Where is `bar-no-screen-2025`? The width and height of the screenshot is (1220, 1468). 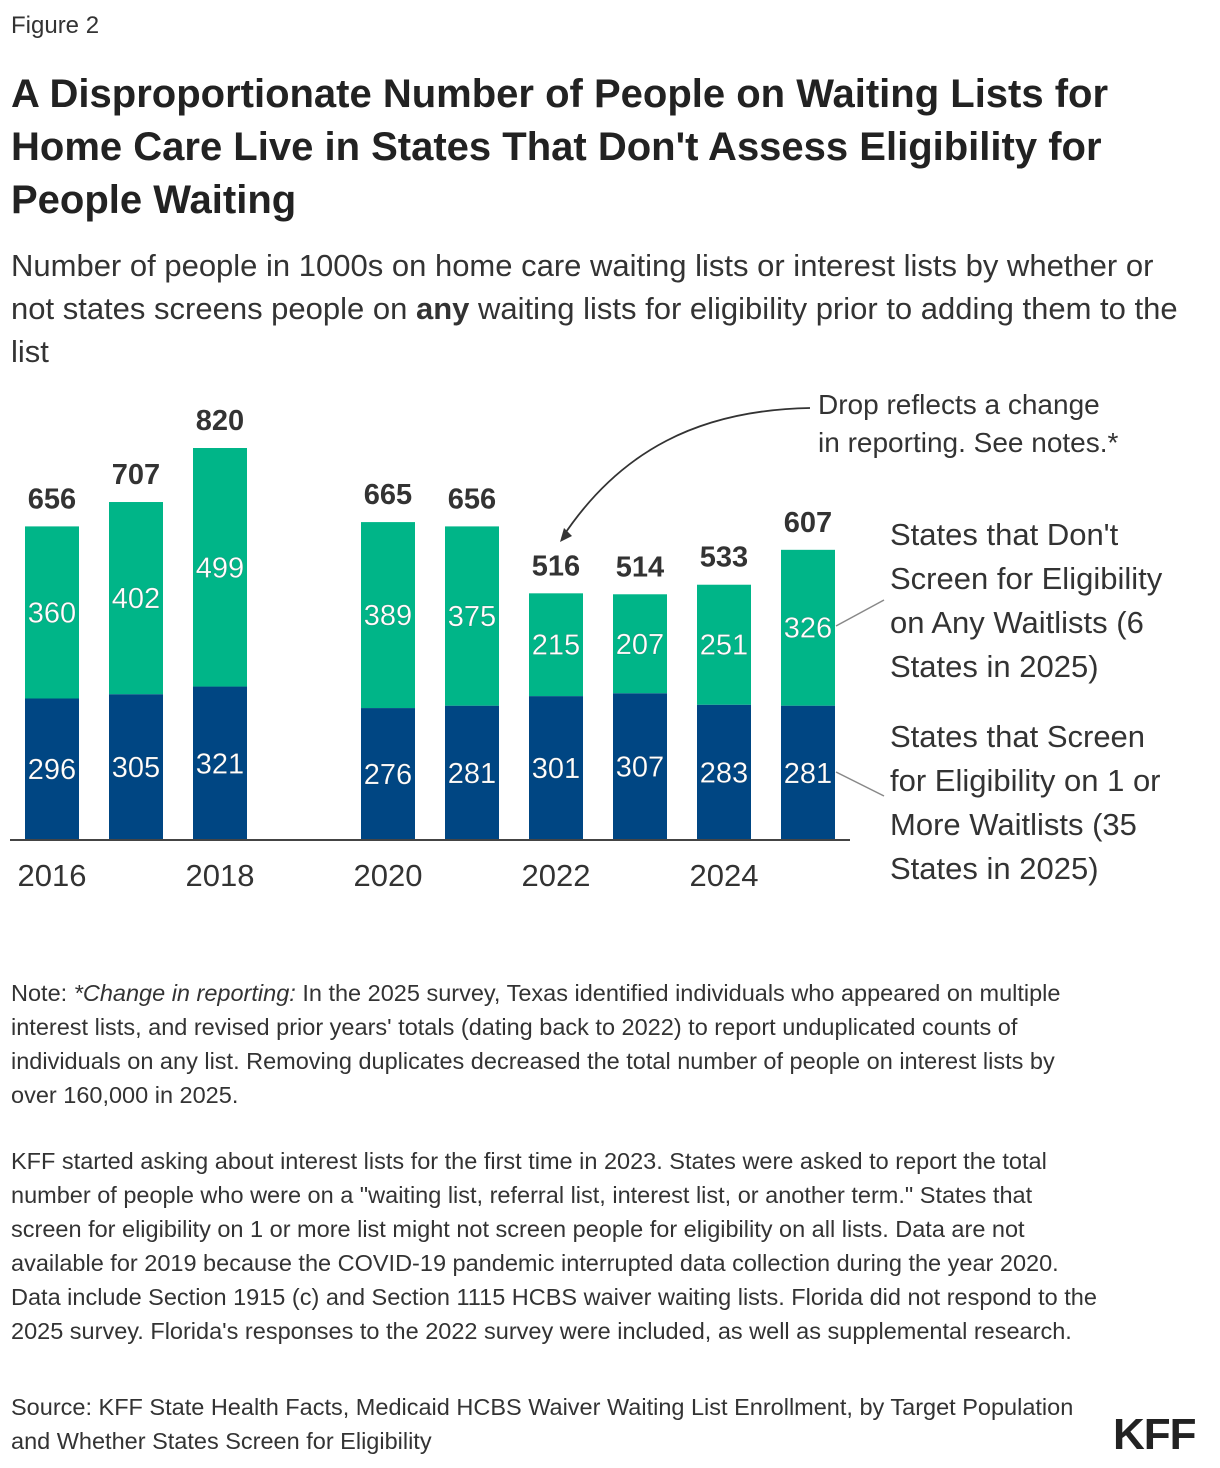 bar-no-screen-2025 is located at coordinates (808, 627).